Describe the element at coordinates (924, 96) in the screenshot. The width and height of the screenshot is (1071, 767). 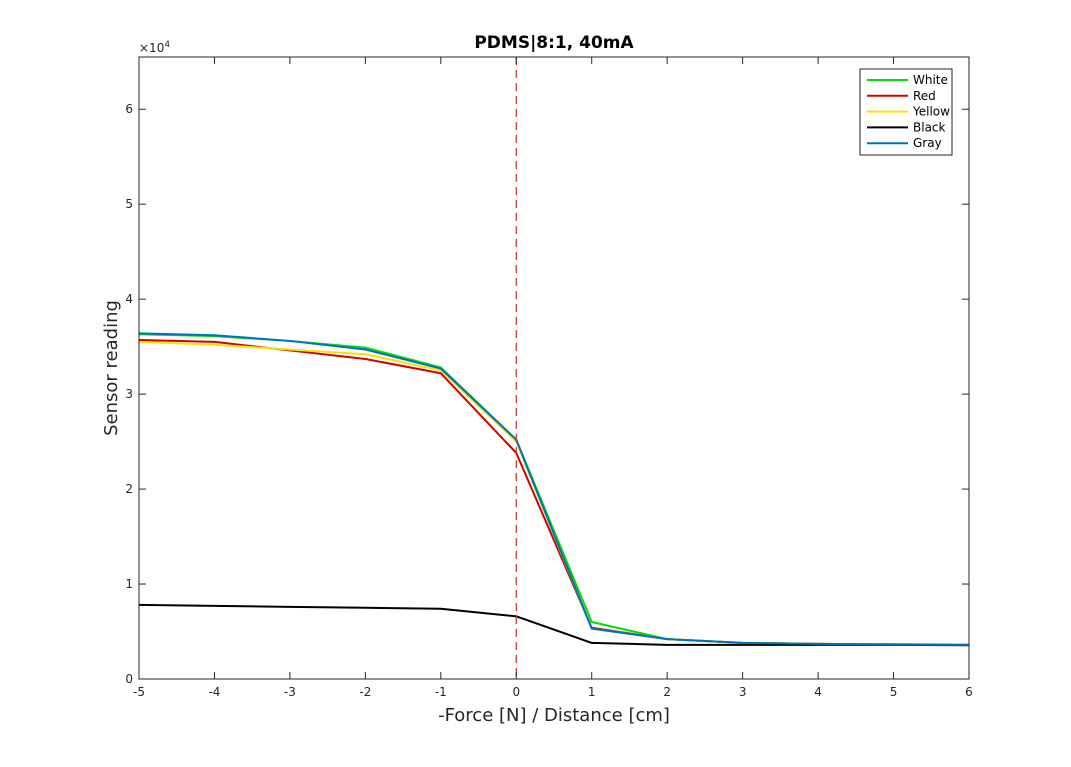
I see `legend-label-red: Red` at that location.